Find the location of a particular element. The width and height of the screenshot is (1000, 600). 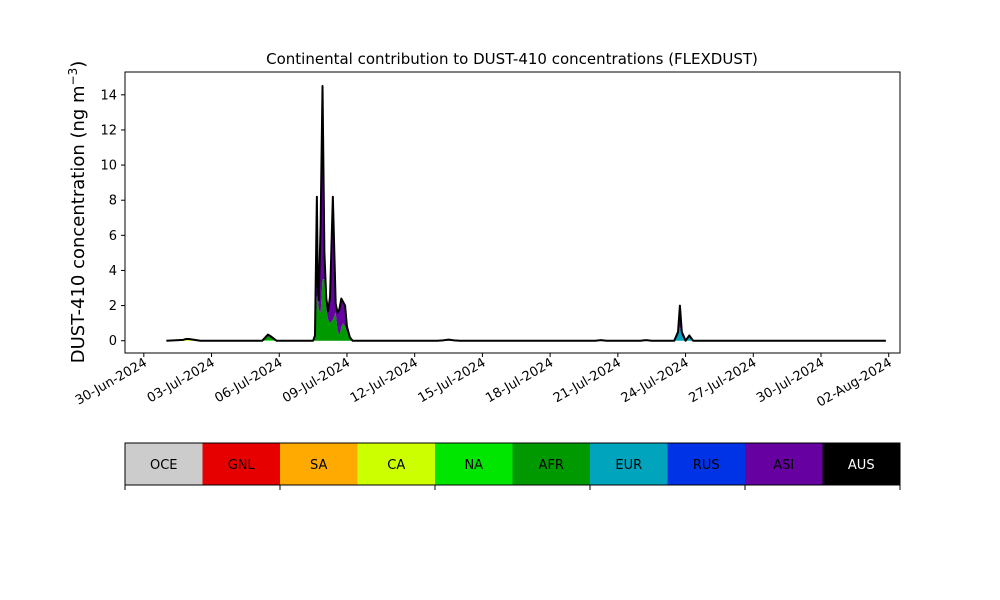

y-tick-label: 2 is located at coordinates (113, 306).